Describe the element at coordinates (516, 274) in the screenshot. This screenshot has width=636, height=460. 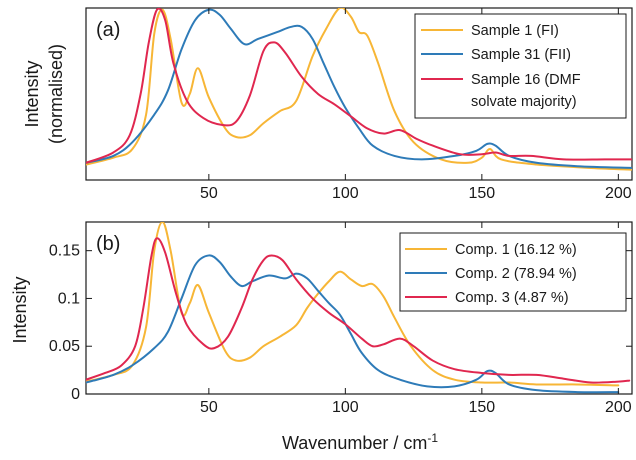
I see `legend-label-comp-2: Comp. 2 (78.94 %)` at that location.